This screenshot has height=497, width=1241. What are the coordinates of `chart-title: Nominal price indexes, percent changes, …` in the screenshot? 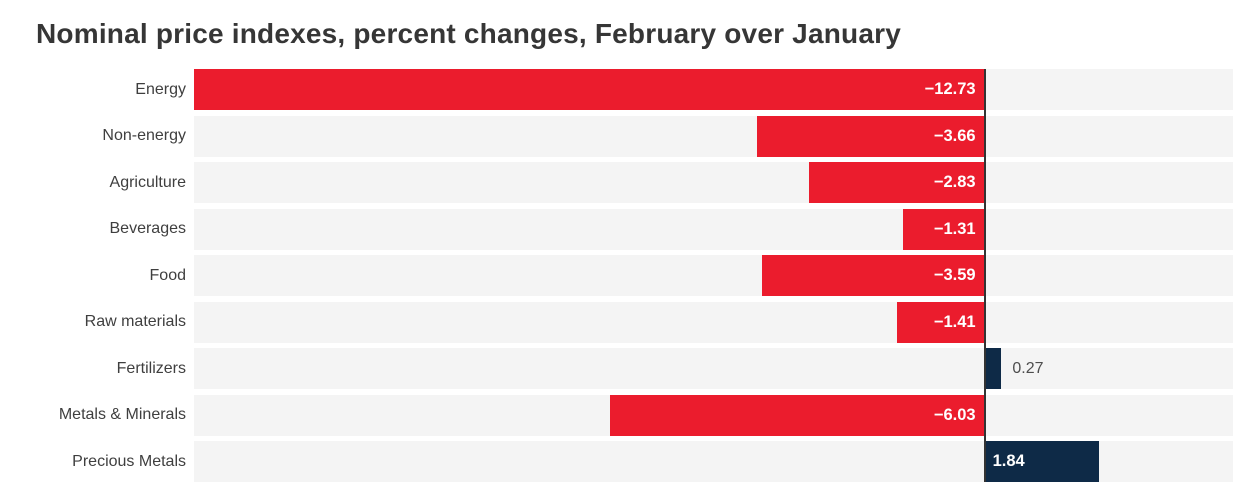 It's located at (468, 33).